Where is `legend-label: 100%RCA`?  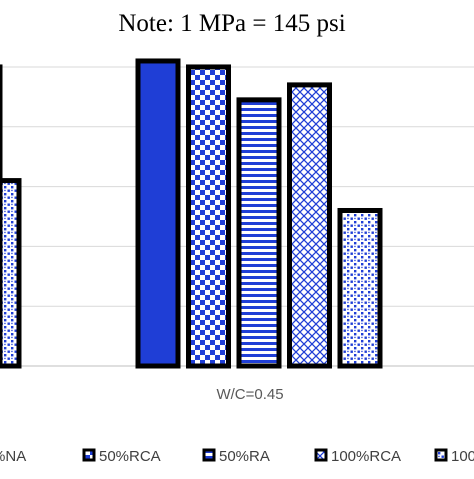 legend-label: 100%RCA is located at coordinates (366, 456).